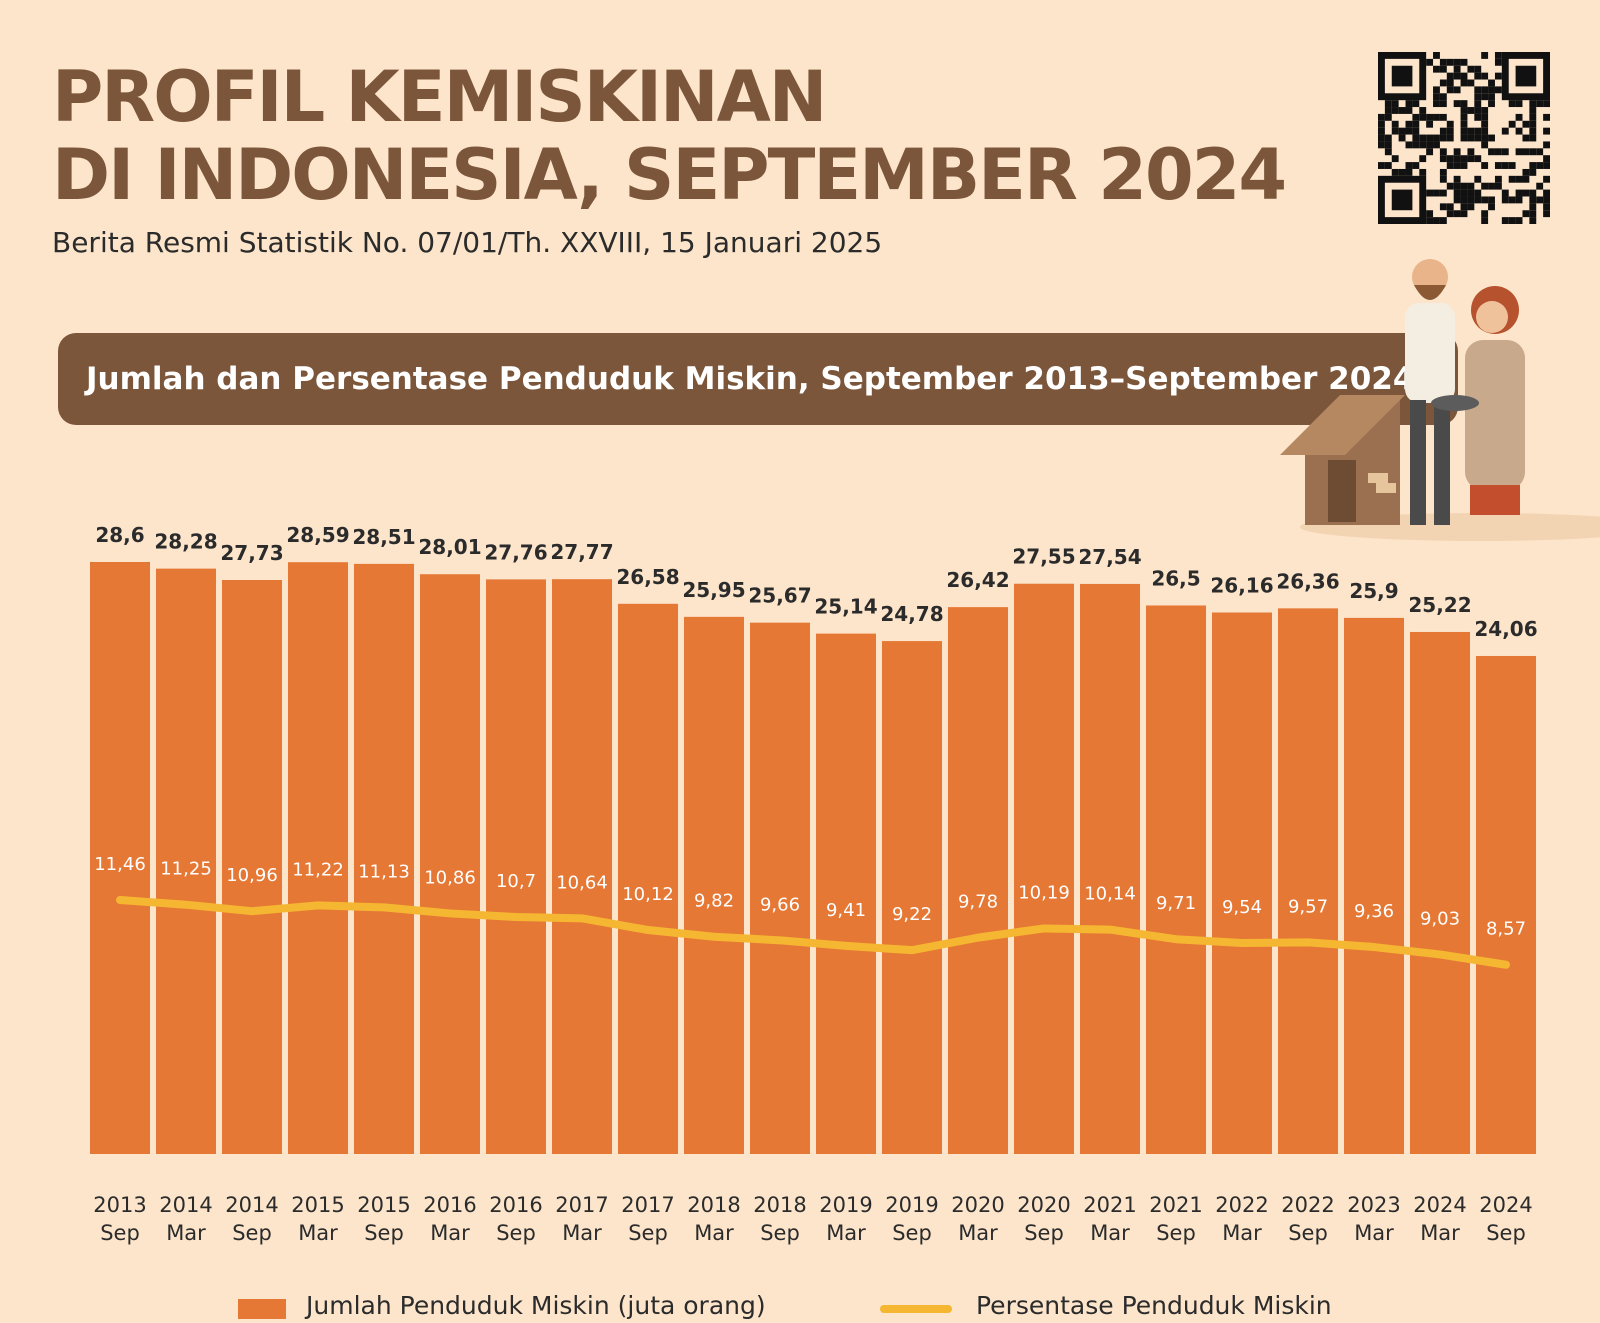 The width and height of the screenshot is (1600, 1323). I want to click on percentage-line, so click(813, 932).